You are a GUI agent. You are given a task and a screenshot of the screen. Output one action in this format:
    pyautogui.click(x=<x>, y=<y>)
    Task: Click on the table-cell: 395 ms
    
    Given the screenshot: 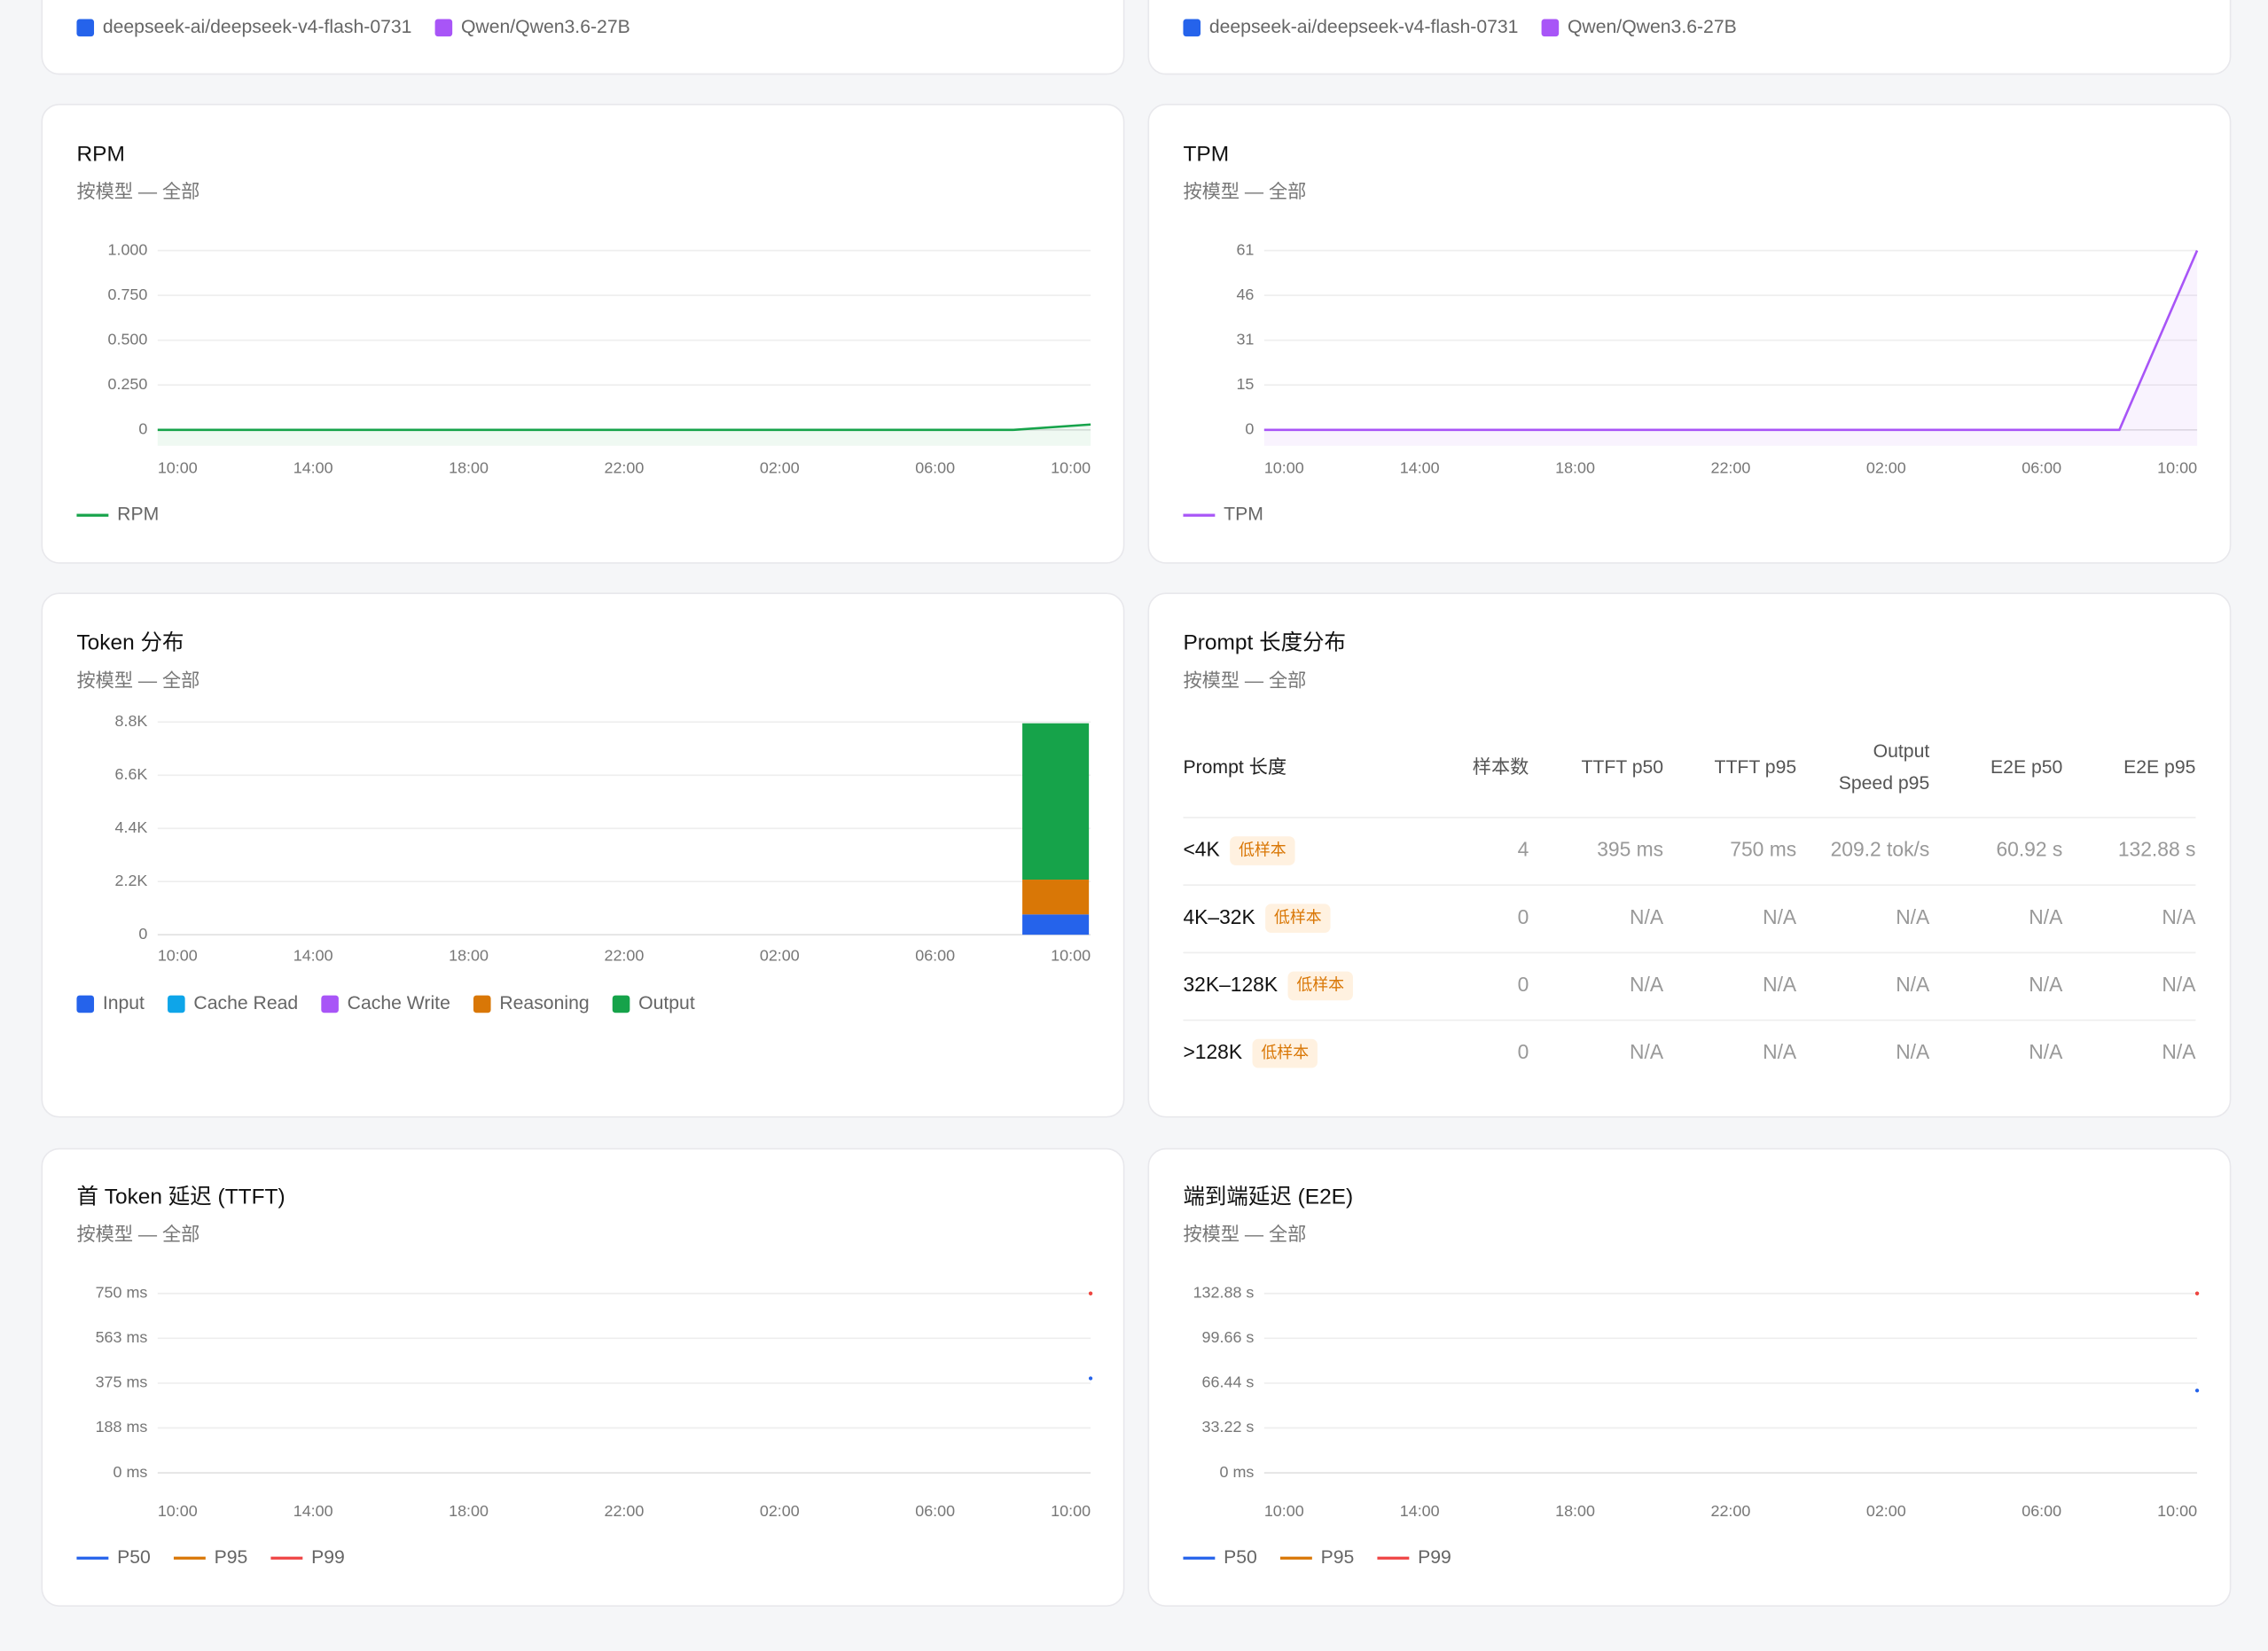 What is the action you would take?
    pyautogui.click(x=1630, y=849)
    